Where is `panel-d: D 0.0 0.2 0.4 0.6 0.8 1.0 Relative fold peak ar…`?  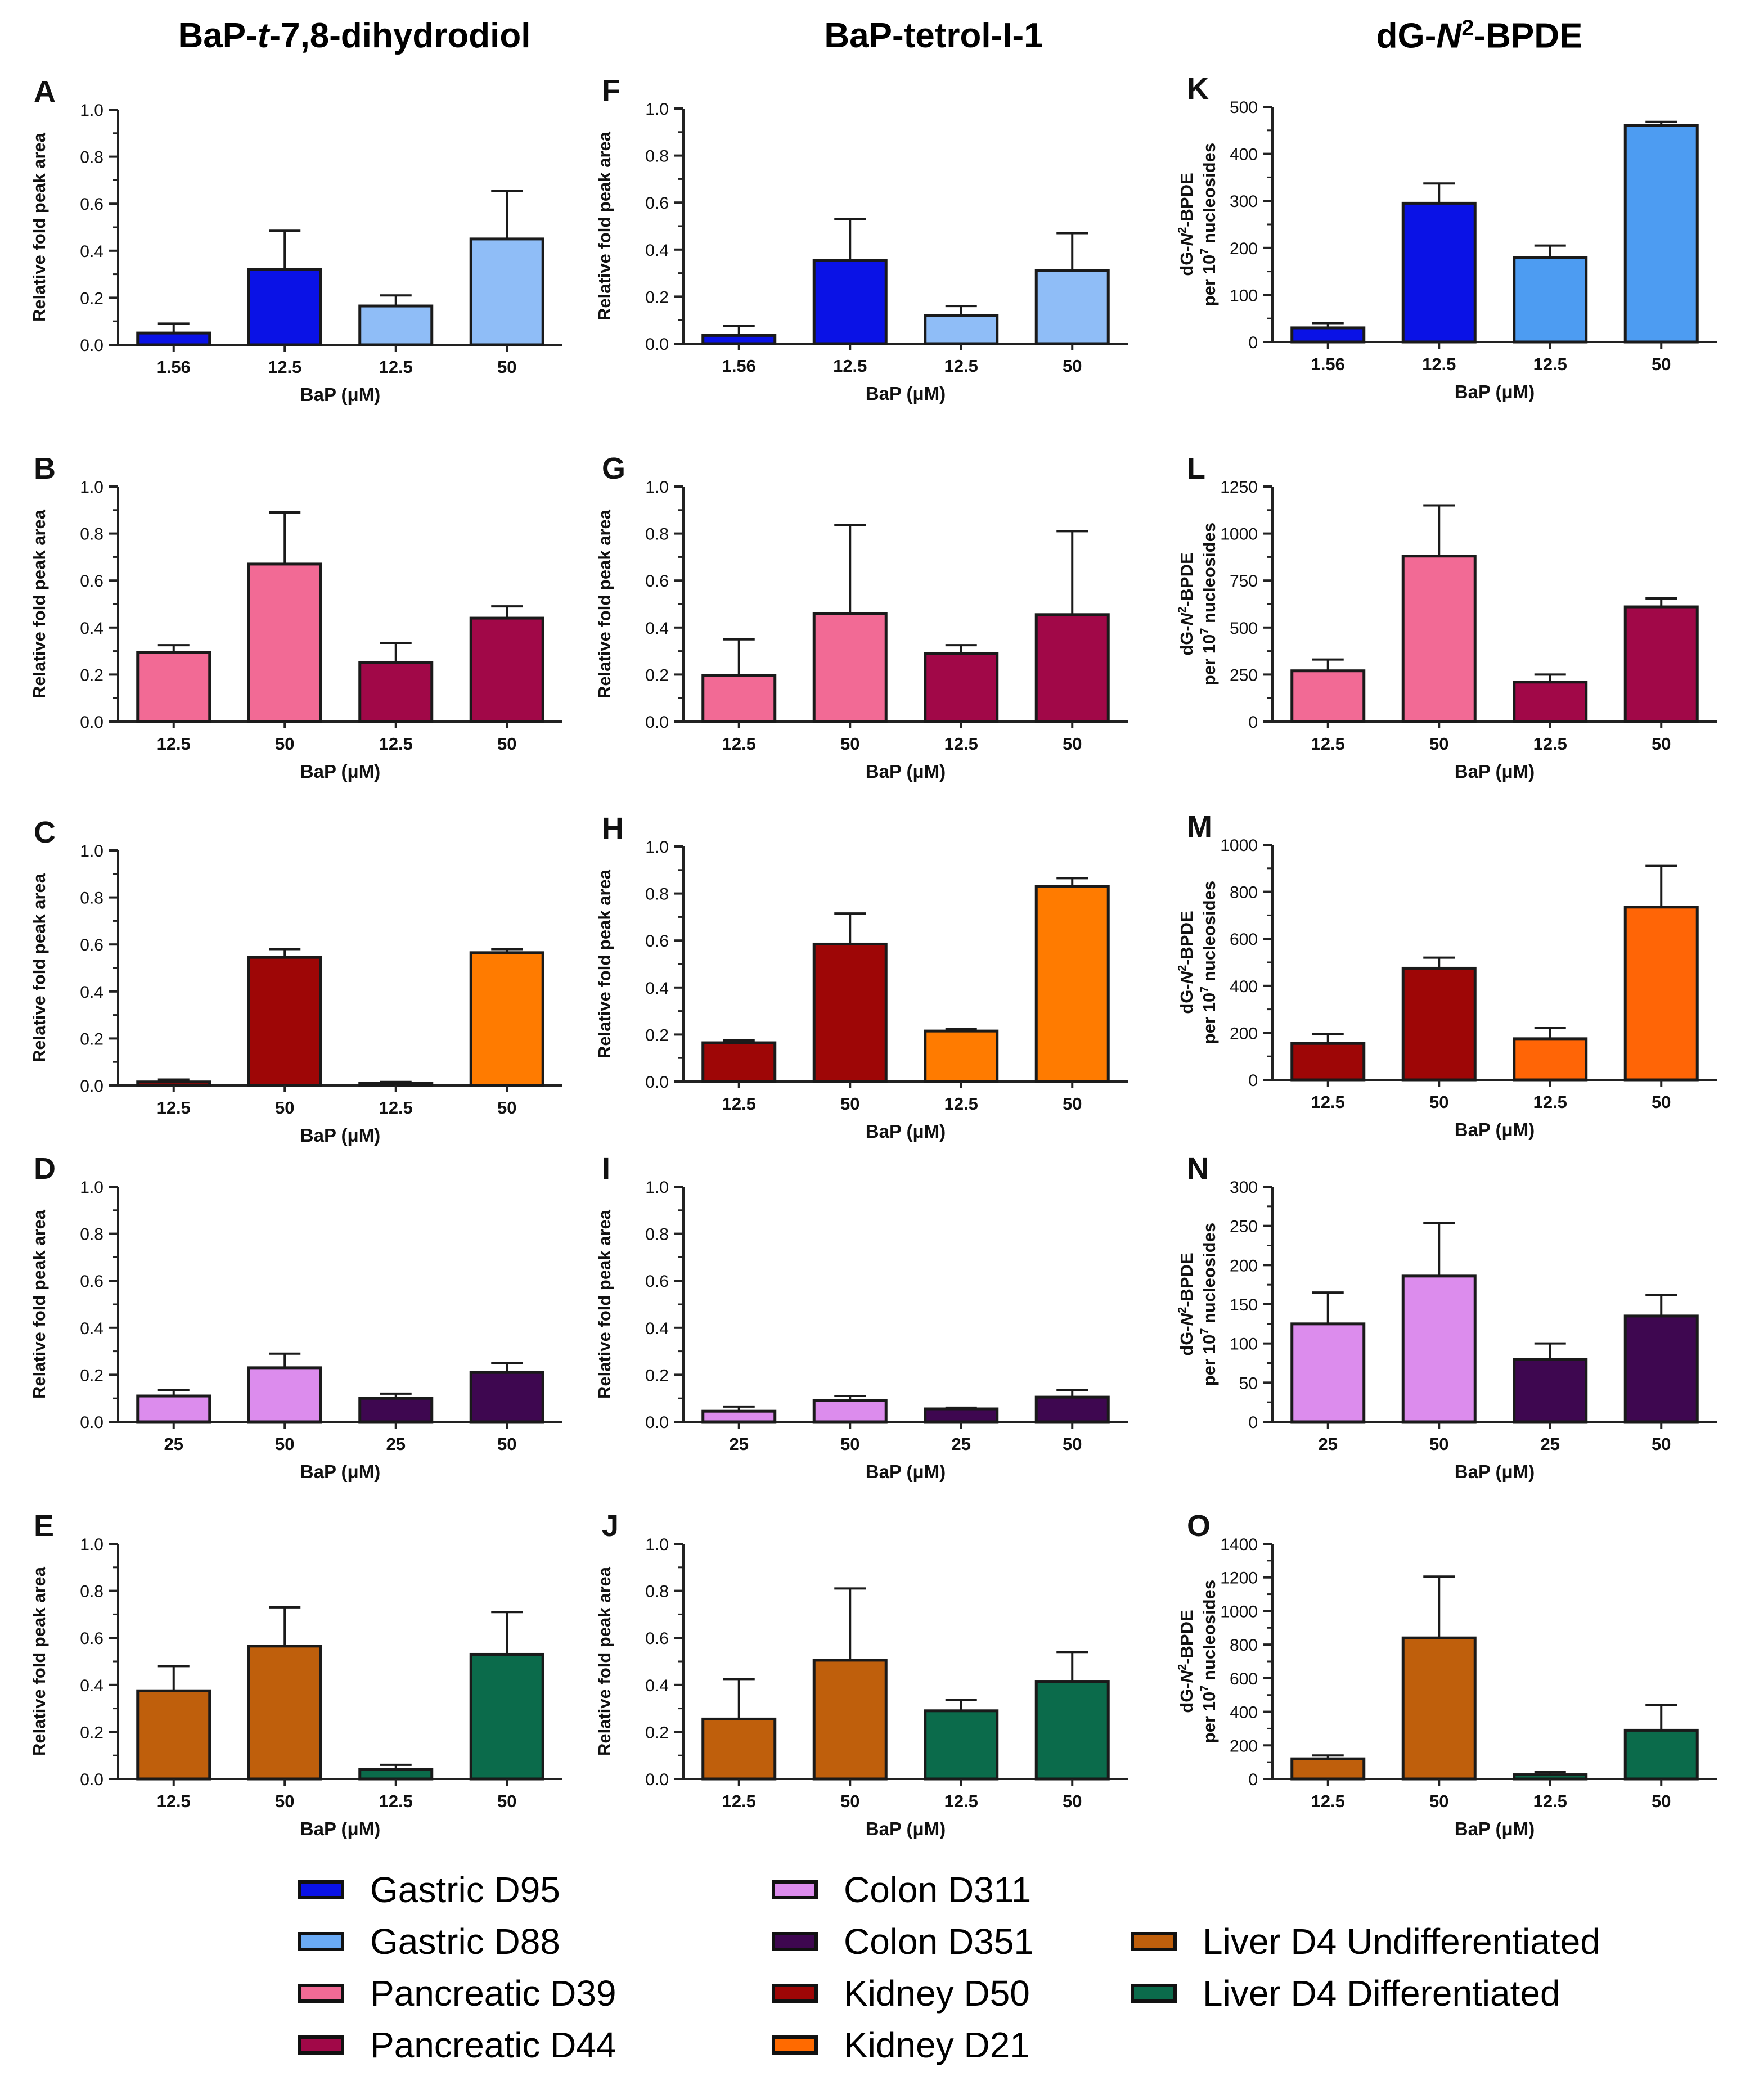 panel-d: D 0.0 0.2 0.4 0.6 0.8 1.0 Relative fold peak ar… is located at coordinates (295, 1317).